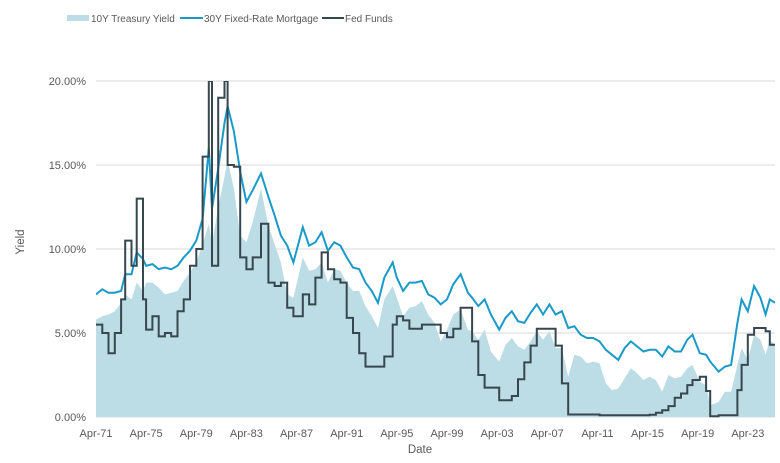 This screenshot has width=780, height=463. What do you see at coordinates (647, 434) in the screenshot?
I see `x-tick-label: Apr-15` at bounding box center [647, 434].